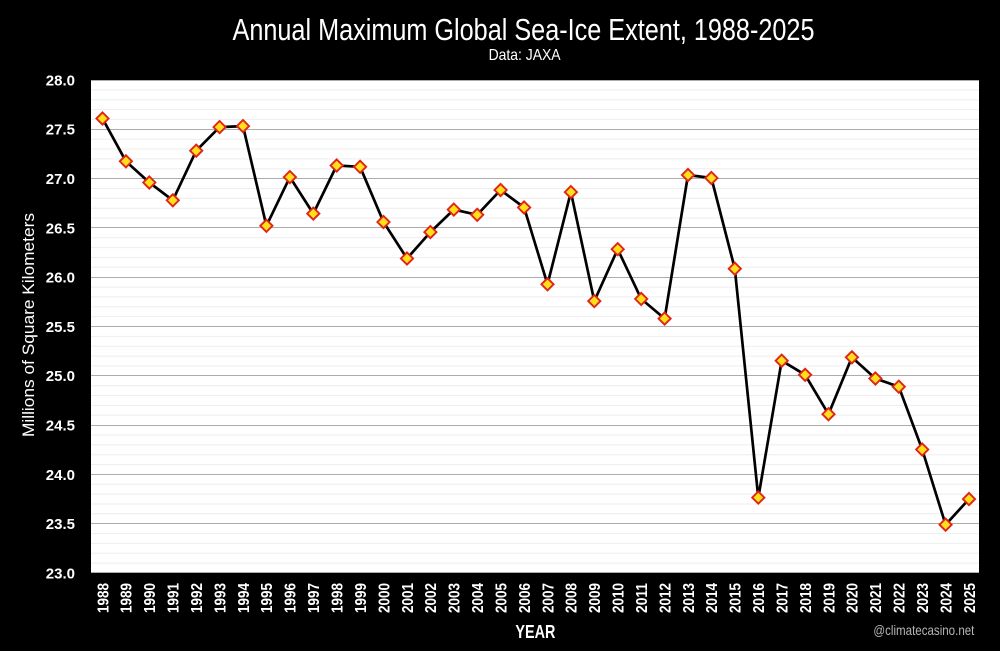 The height and width of the screenshot is (651, 1000). What do you see at coordinates (60, 228) in the screenshot?
I see `svg-text: 26.5` at bounding box center [60, 228].